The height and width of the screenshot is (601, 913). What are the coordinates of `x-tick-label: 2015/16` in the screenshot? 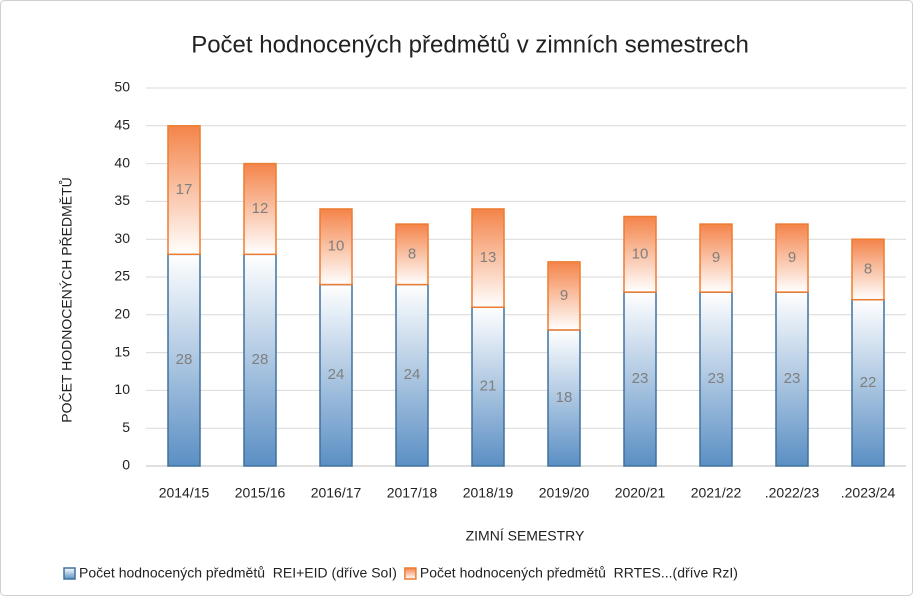 It's located at (260, 493).